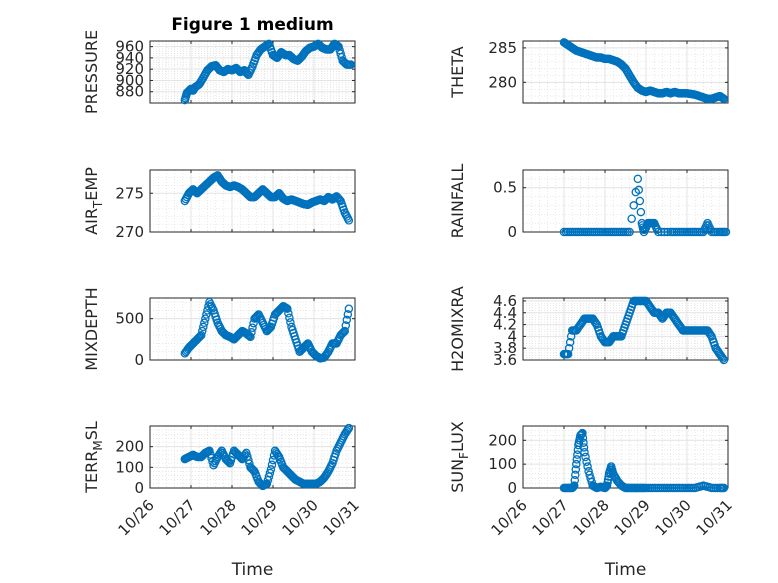 Image resolution: width=778 pixels, height=583 pixels. What do you see at coordinates (457, 72) in the screenshot?
I see `y-axis-label: THETA` at bounding box center [457, 72].